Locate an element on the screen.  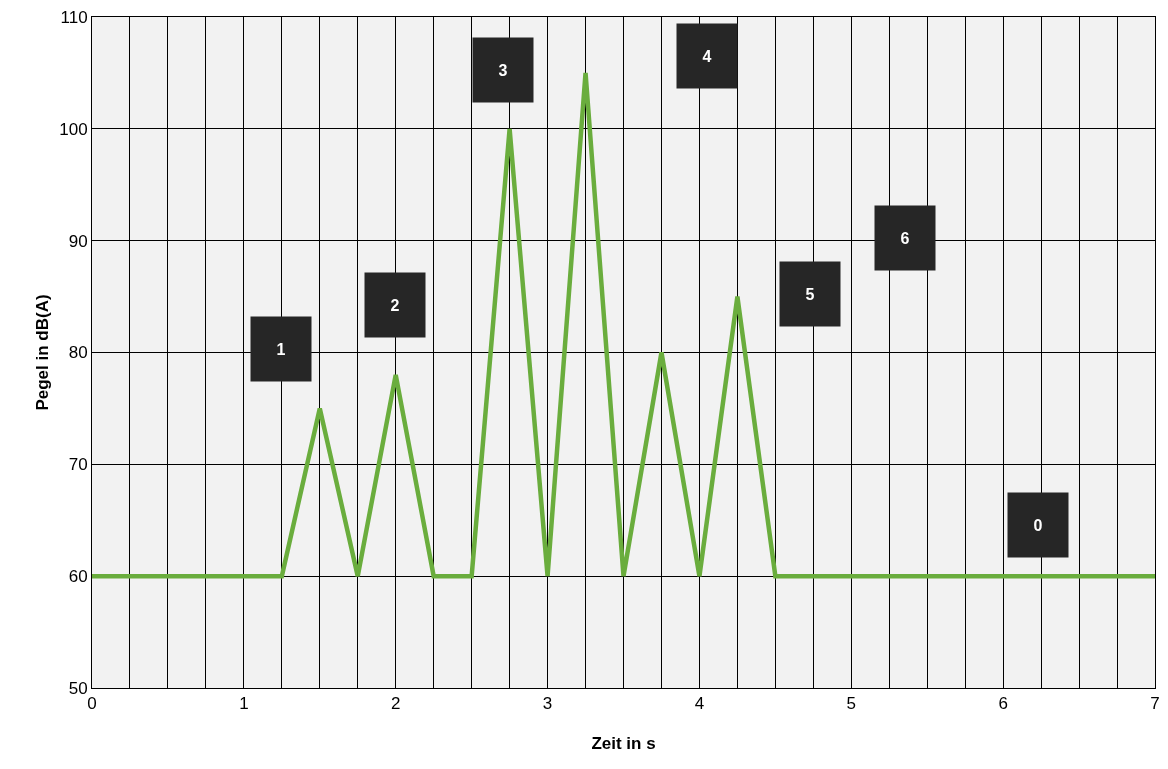
annotation: 3 is located at coordinates (503, 70).